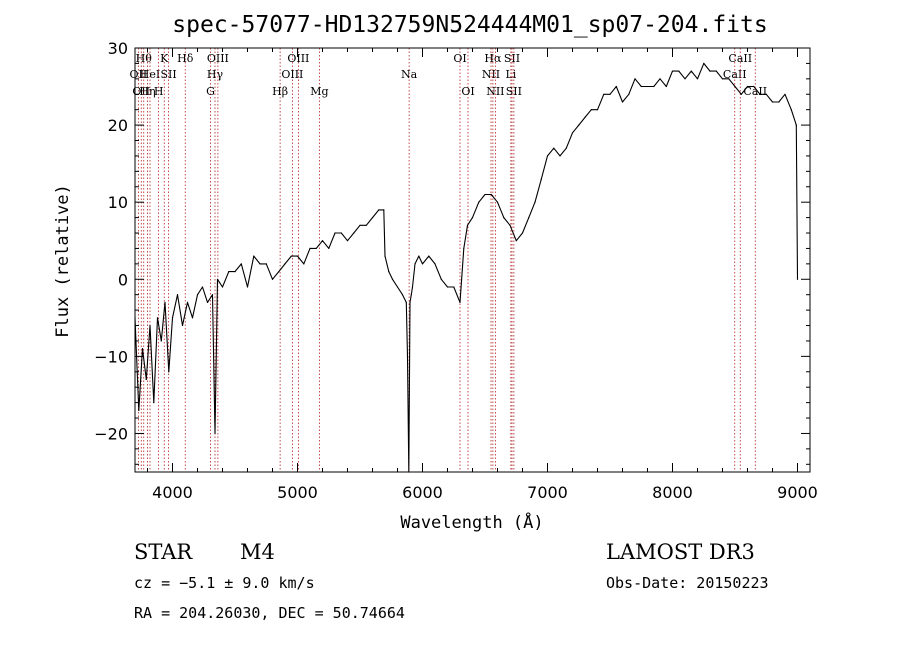  Describe the element at coordinates (687, 583) in the screenshot. I see `observation-date: Obs-Date: 20150223` at that location.